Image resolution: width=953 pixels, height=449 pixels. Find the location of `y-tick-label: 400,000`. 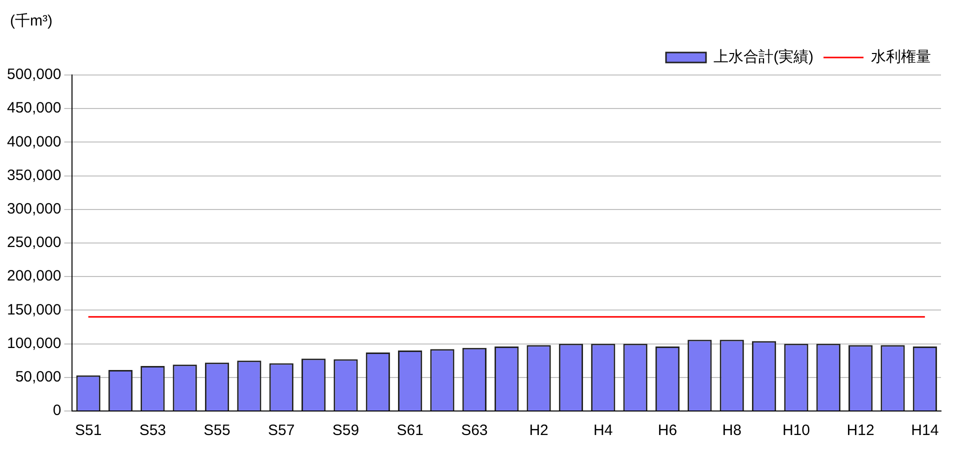

y-tick-label: 400,000 is located at coordinates (34, 141).